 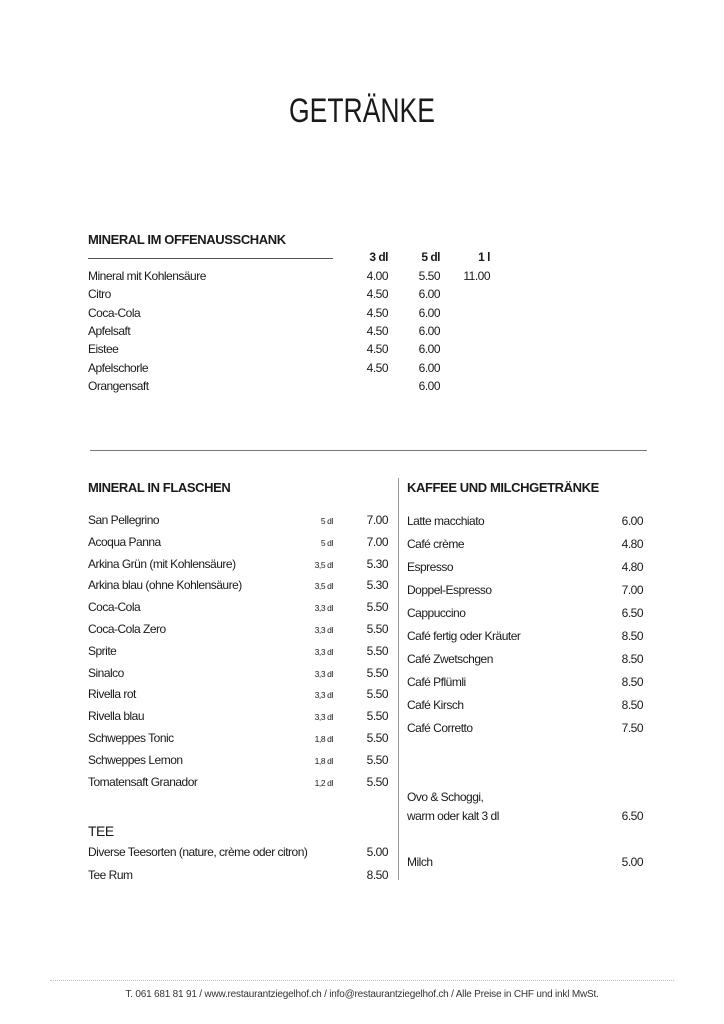 I want to click on item-name: Doppel-Espresso, so click(x=449, y=590).